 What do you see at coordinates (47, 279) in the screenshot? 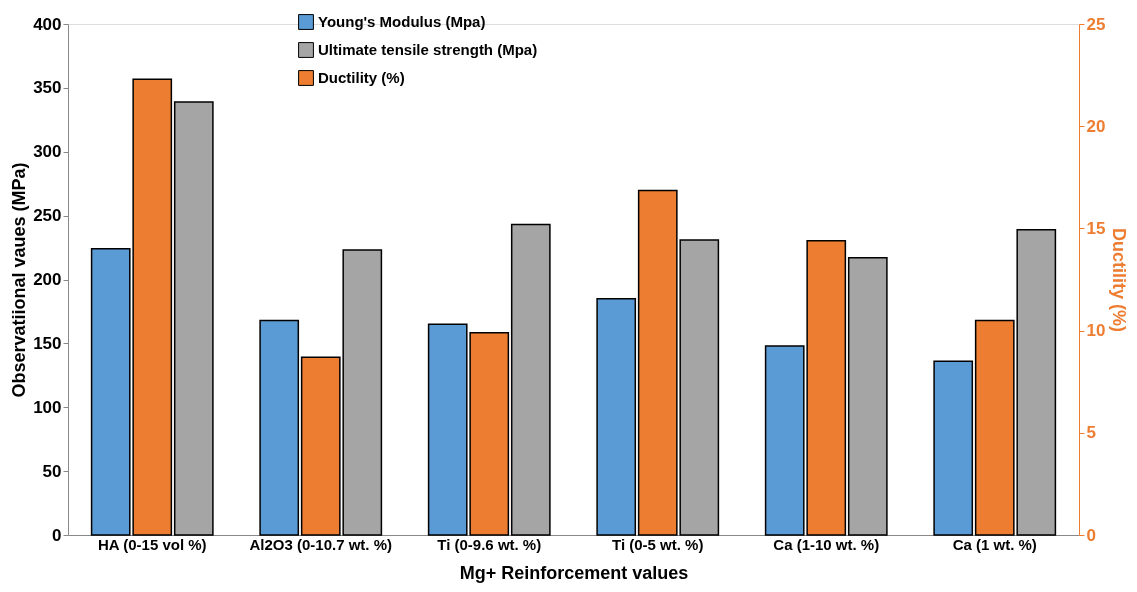
I see `y-tick-label: 200` at bounding box center [47, 279].